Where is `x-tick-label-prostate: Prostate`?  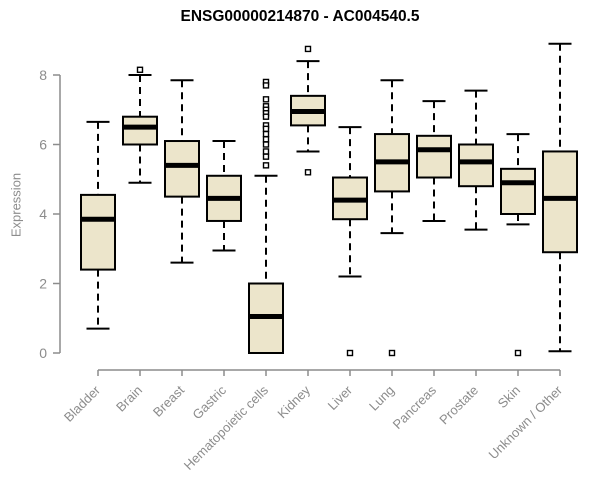 x-tick-label-prostate: Prostate is located at coordinates (458, 405).